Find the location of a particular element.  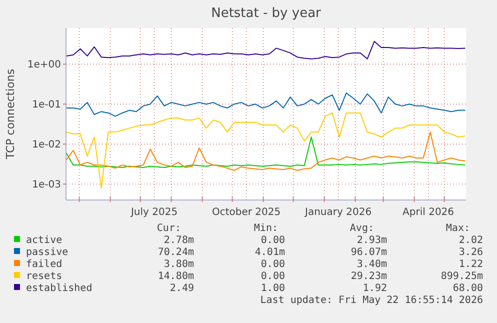

text: 1.92 is located at coordinates (374, 288).